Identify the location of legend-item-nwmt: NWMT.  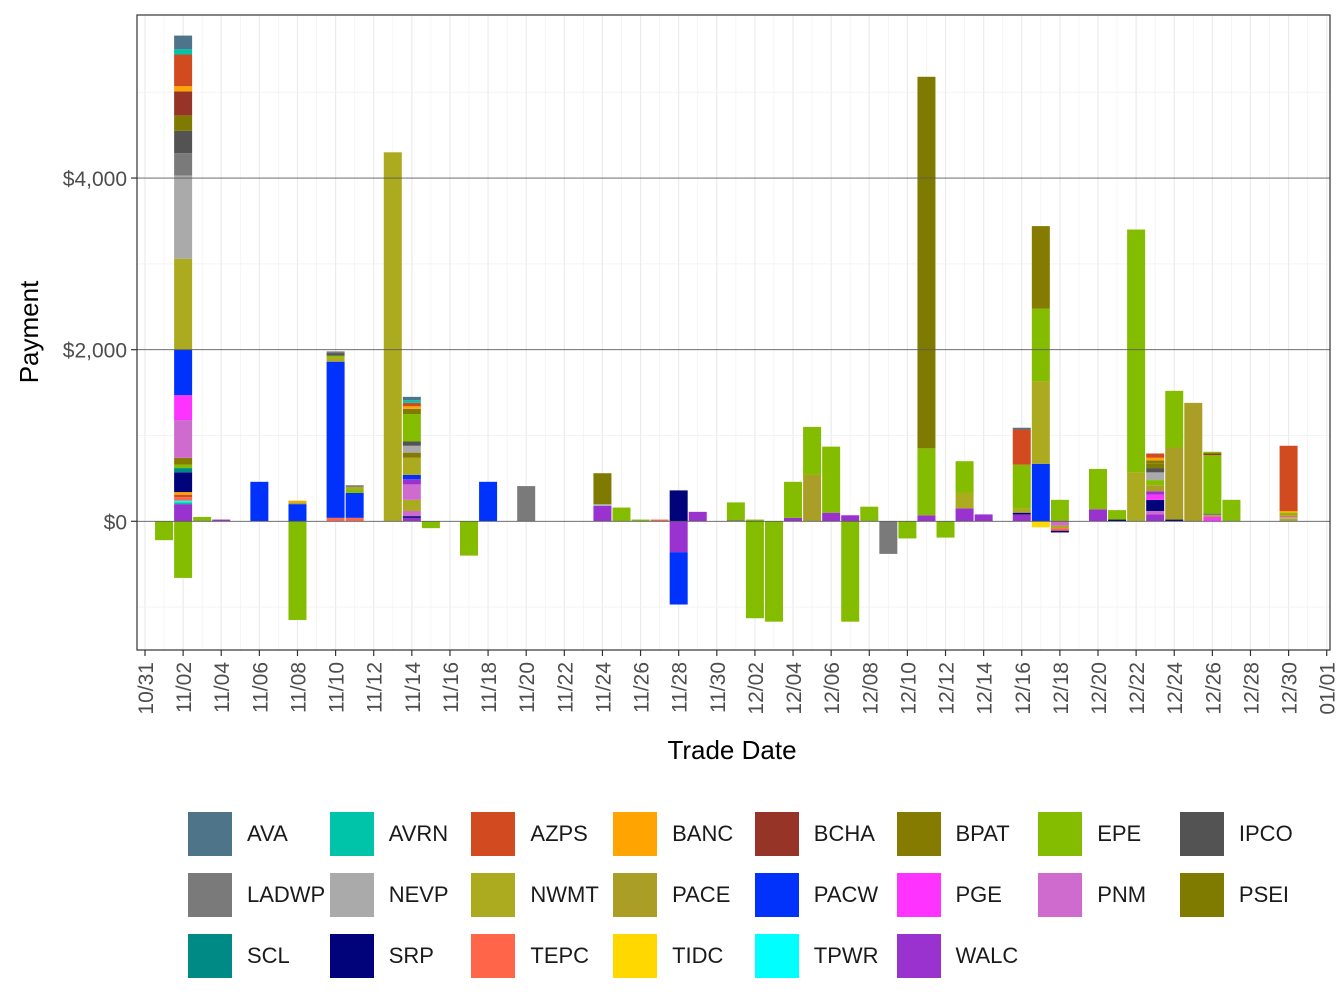
(535, 895).